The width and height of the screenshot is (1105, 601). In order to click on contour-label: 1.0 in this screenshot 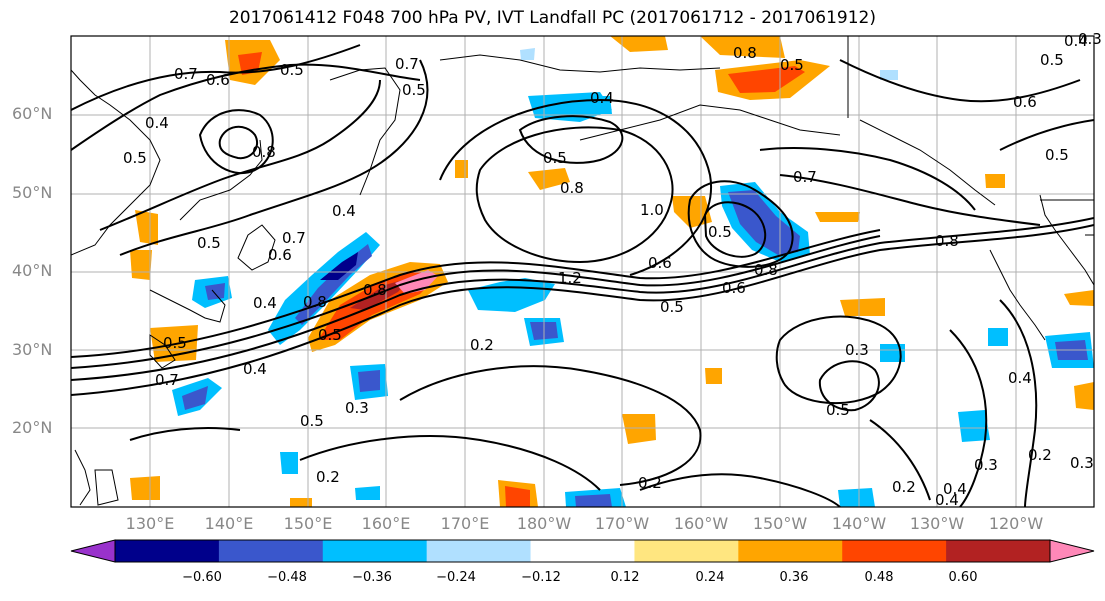, I will do `click(652, 210)`.